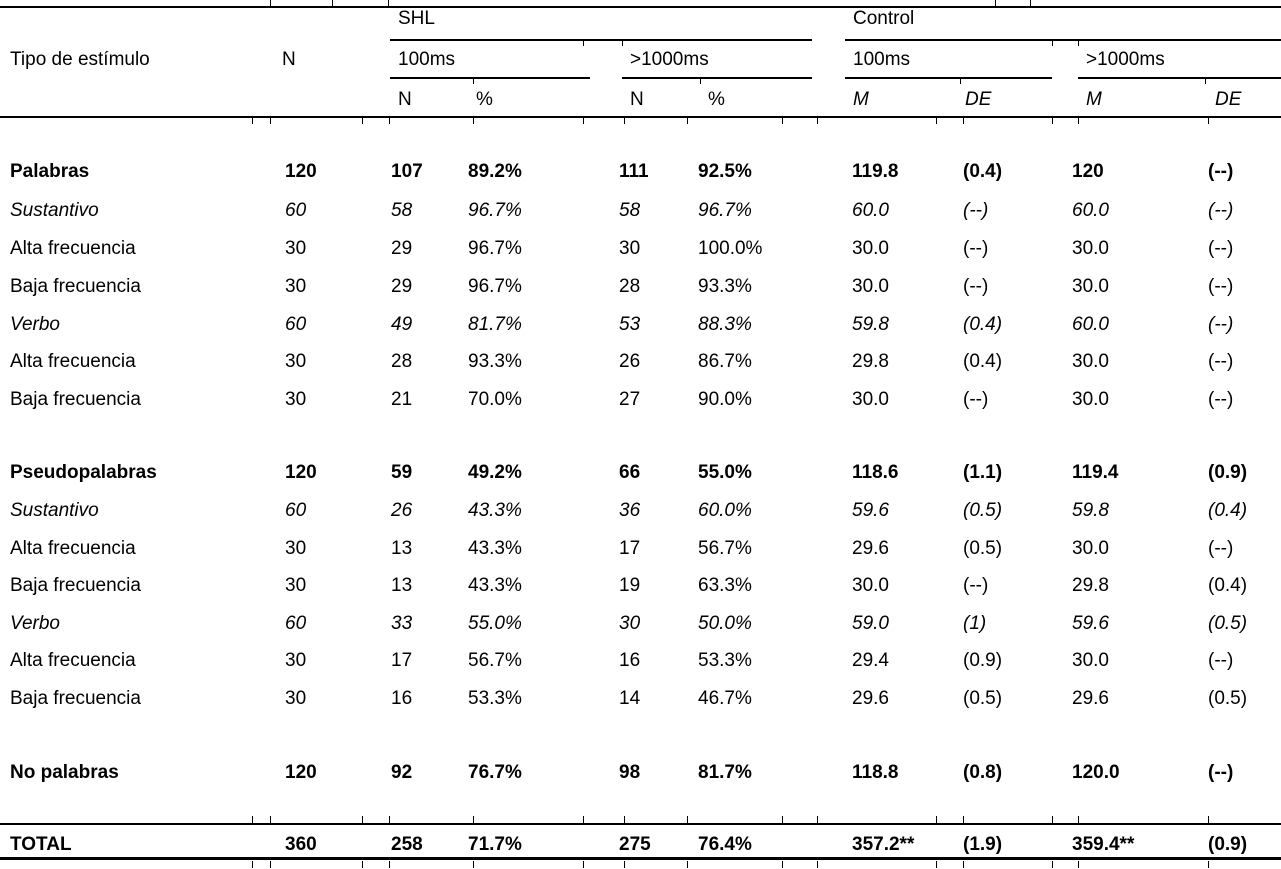 The height and width of the screenshot is (869, 1281). Describe the element at coordinates (882, 59) in the screenshot. I see `subgroup-header-control-100ms: 100ms` at that location.